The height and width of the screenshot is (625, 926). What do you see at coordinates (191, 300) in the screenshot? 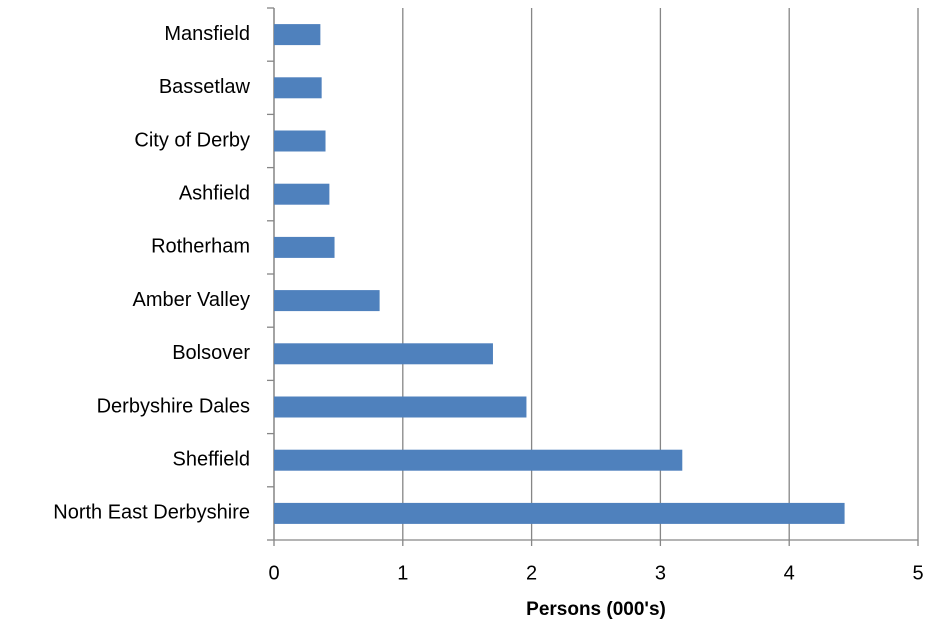
I see `y-tick-label: Amber Valley` at bounding box center [191, 300].